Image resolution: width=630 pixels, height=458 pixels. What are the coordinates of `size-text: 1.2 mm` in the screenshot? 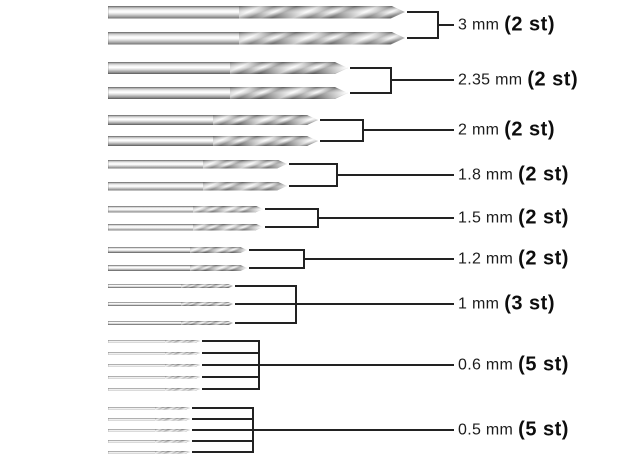 It's located at (486, 258).